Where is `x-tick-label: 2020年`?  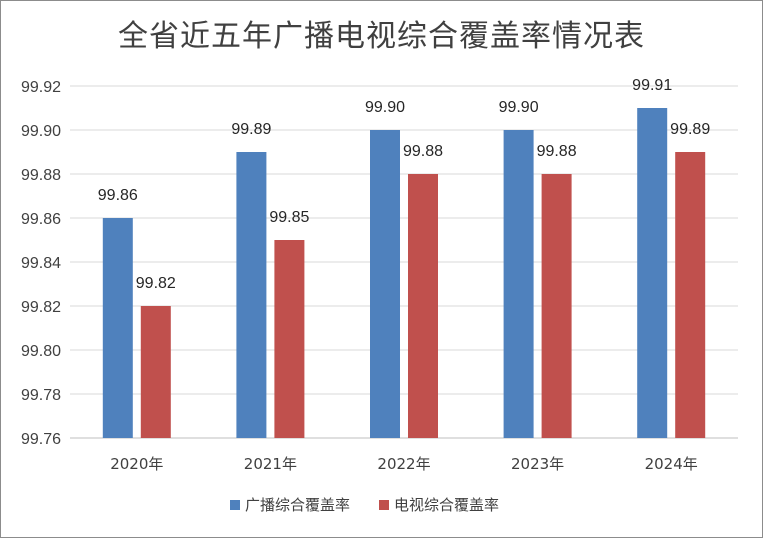 x-tick-label: 2020年 is located at coordinates (136, 464).